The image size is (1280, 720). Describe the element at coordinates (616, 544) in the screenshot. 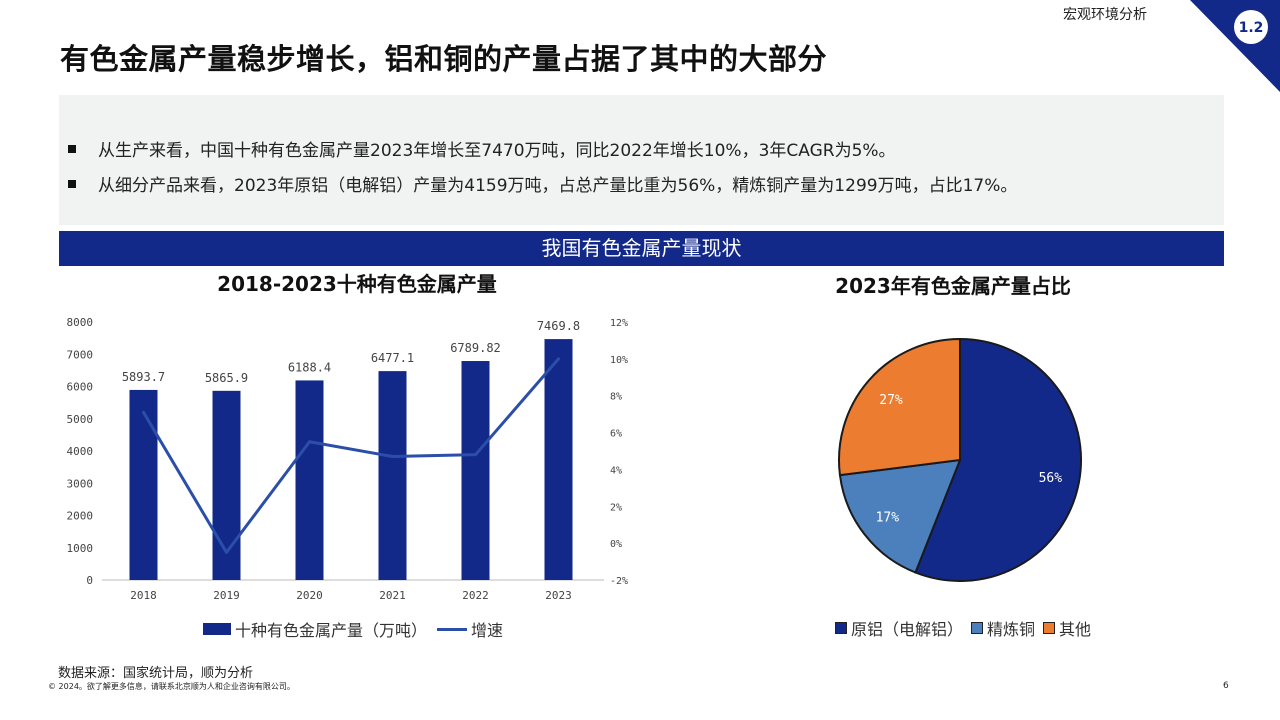

I see `y-right-tick-label: 0%` at that location.